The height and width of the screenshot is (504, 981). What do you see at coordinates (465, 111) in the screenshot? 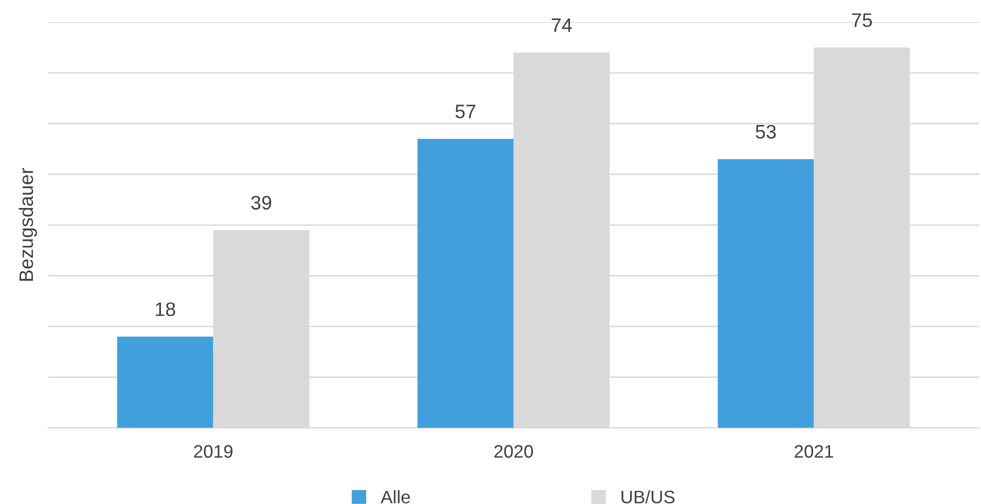
I see `data-label: 57` at bounding box center [465, 111].